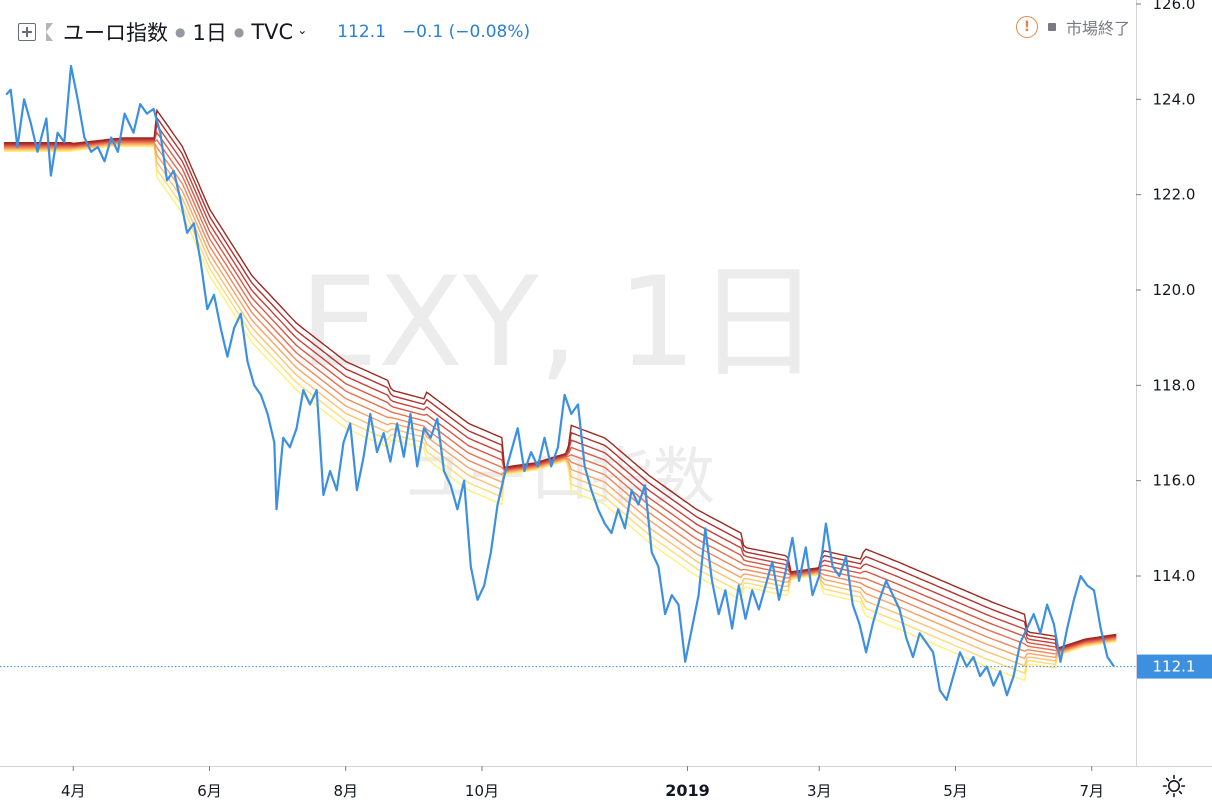  I want to click on y-tick-label: 114.0, so click(1174, 576).